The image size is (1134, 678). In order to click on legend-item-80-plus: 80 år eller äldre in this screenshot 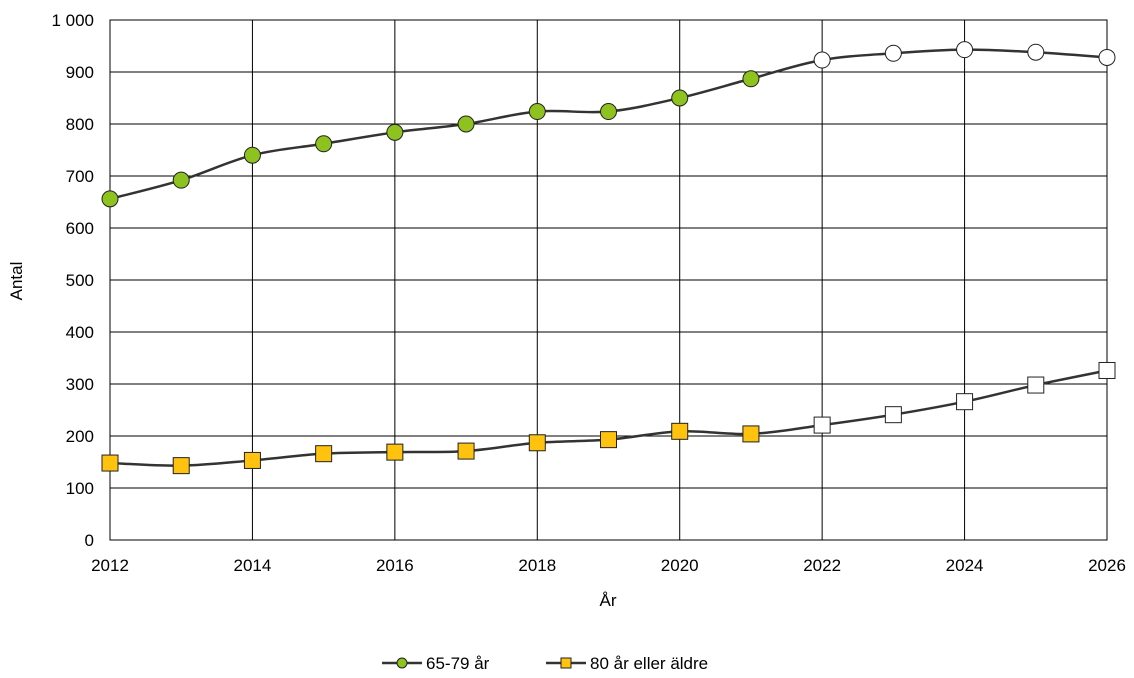, I will do `click(627, 663)`.